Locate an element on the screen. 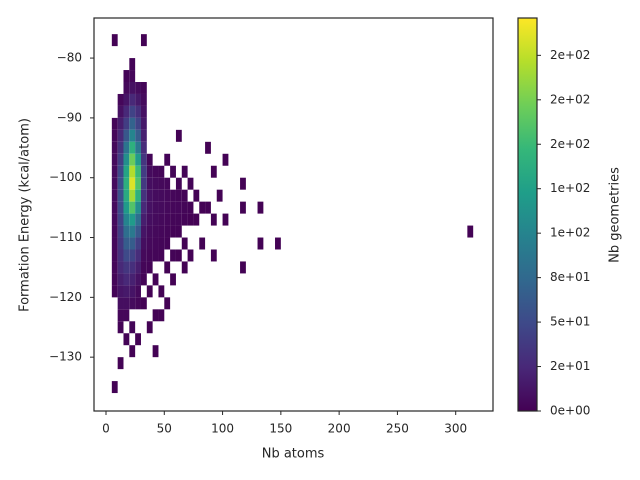 The height and width of the screenshot is (480, 640). y-tick-label: −90 is located at coordinates (69, 117).